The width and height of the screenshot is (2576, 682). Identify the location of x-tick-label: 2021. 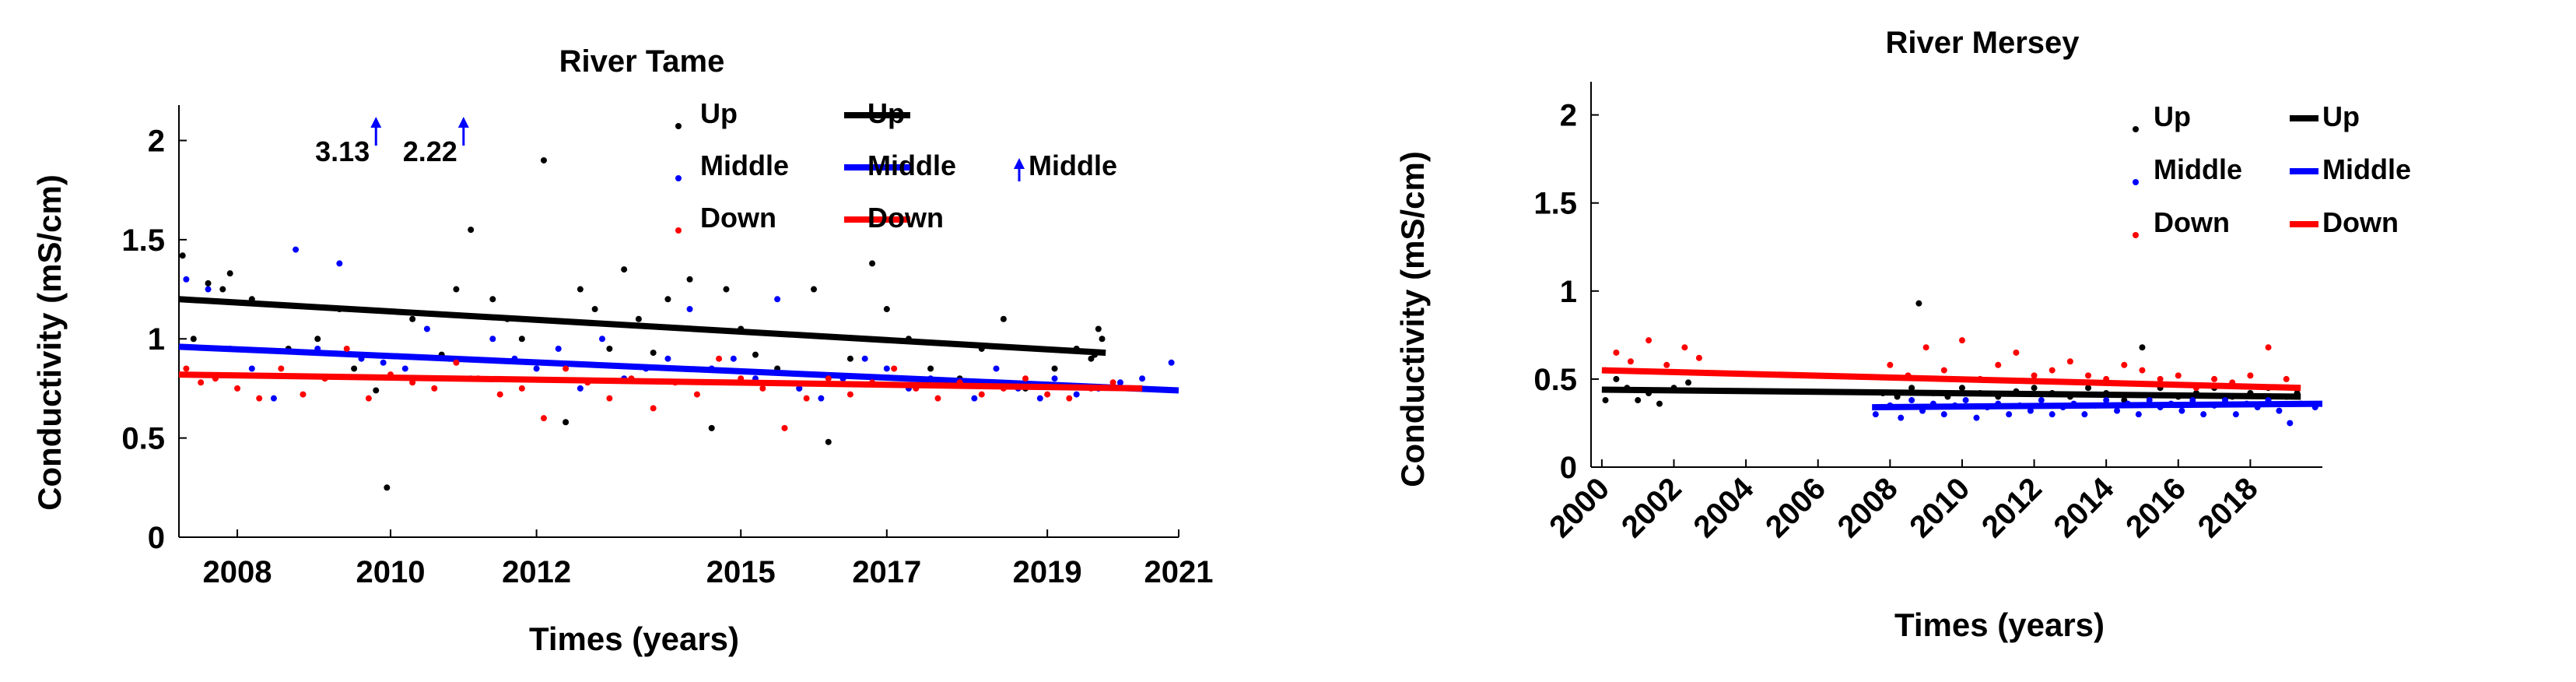
(1179, 572).